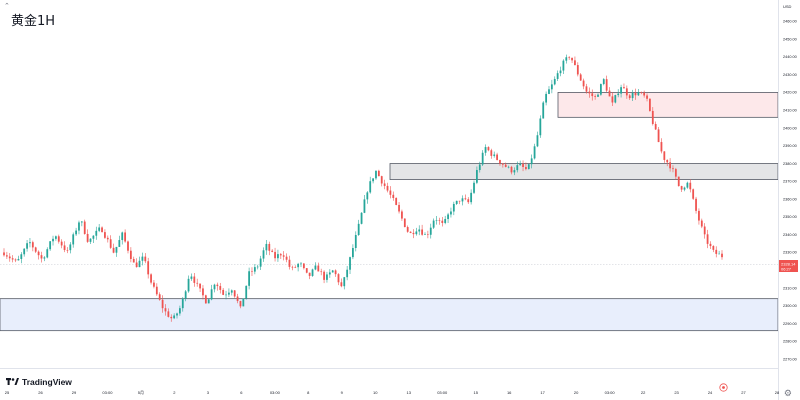 The image size is (800, 400). Describe the element at coordinates (308, 392) in the screenshot. I see `time-tick-label: 8` at that location.